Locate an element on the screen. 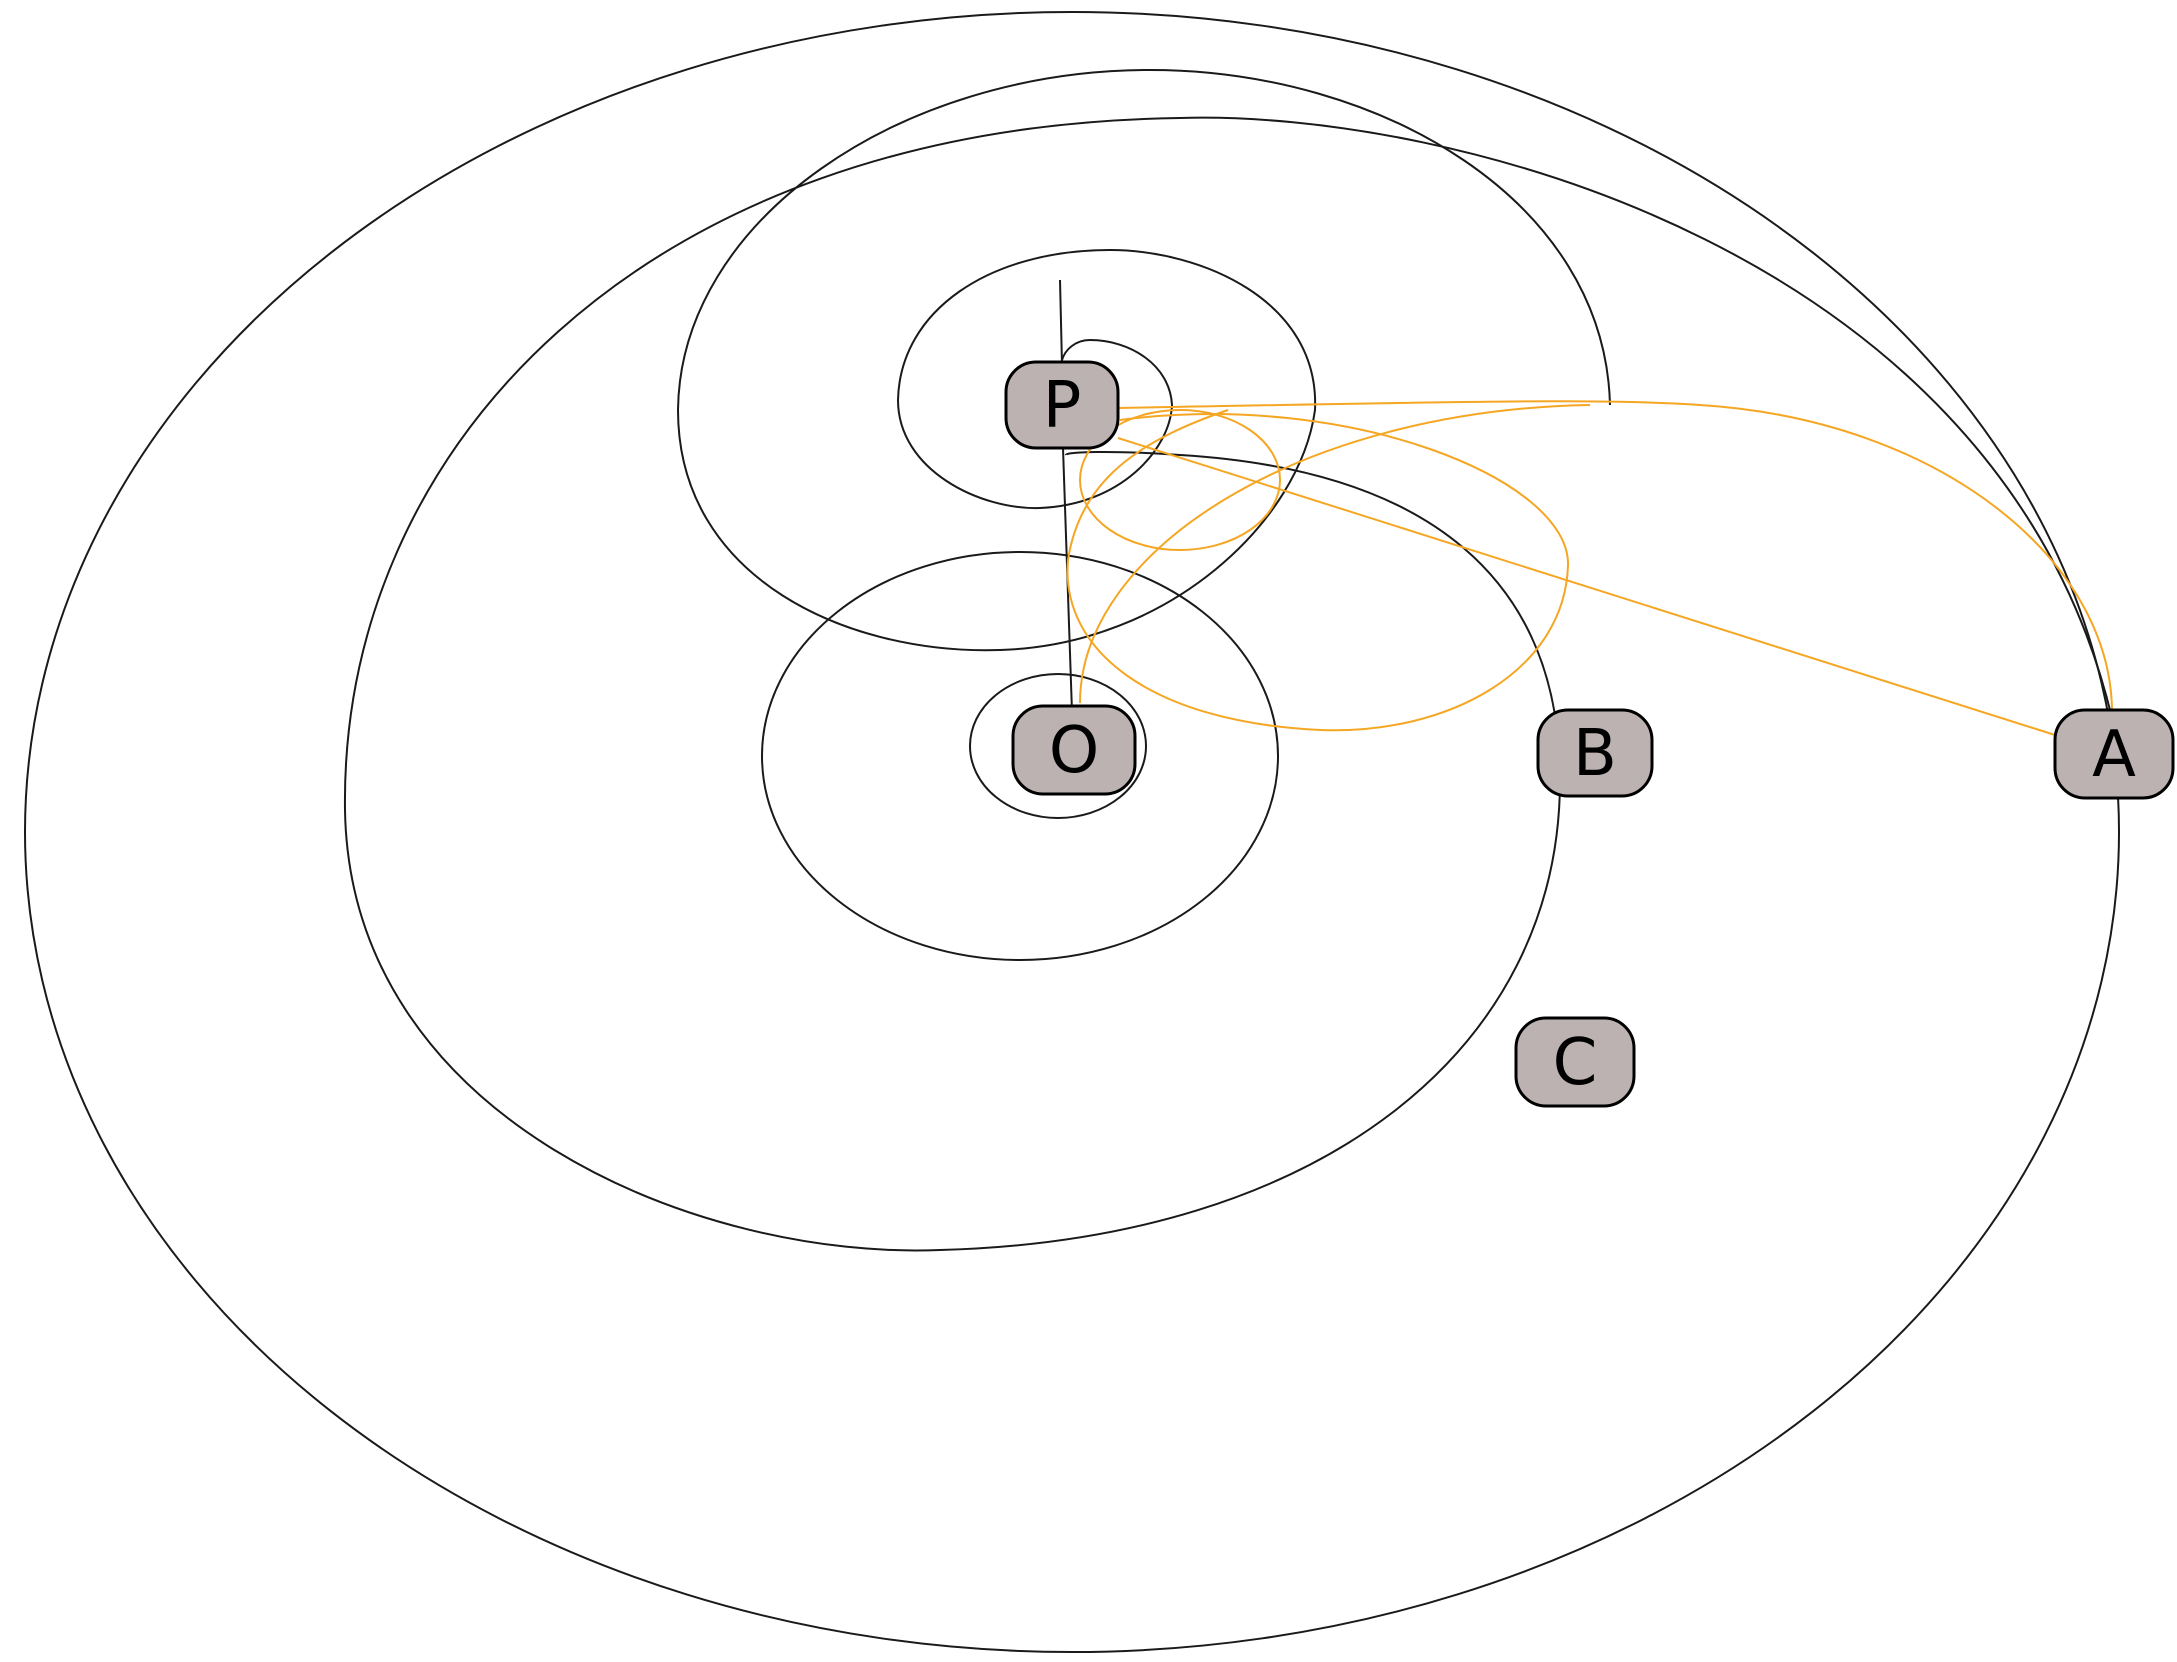 Image resolution: width=2177 pixels, height=1662 pixels. node-c: C is located at coordinates (1575, 1062).